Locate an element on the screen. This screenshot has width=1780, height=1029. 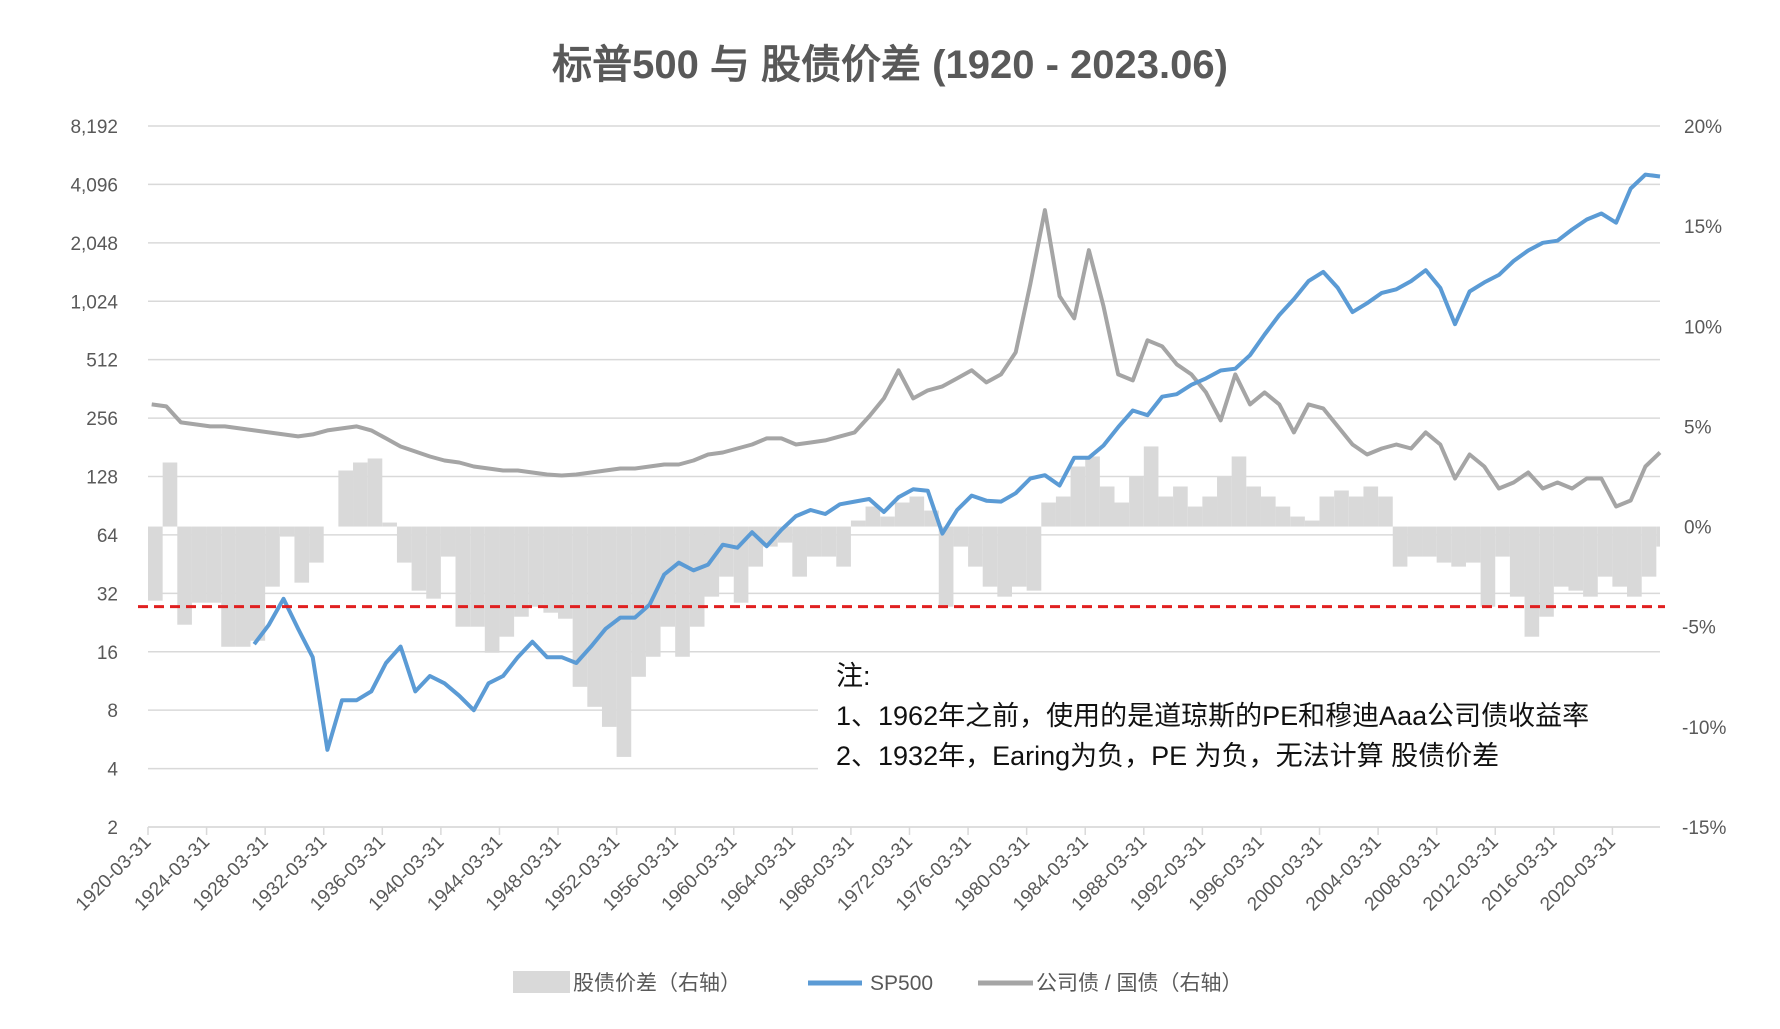
left-axis: 8,192 4,096 2,048 1,024 512 256 128 64 32 16 8 4 2 is located at coordinates (94, 478).